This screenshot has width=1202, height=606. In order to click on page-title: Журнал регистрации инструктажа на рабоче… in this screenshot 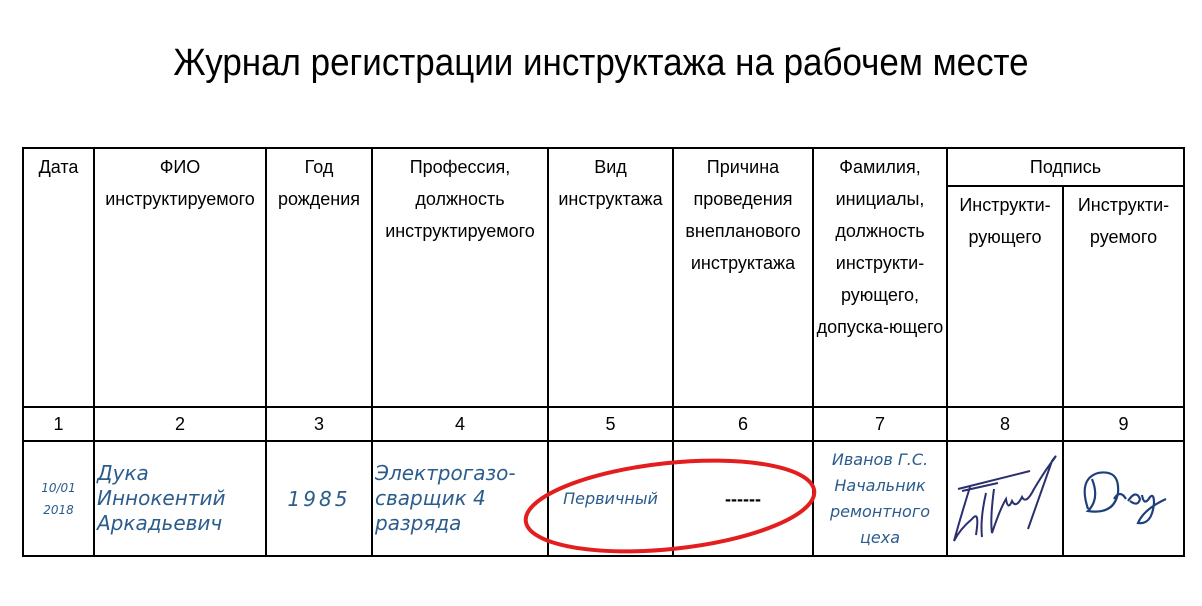, I will do `click(601, 63)`.